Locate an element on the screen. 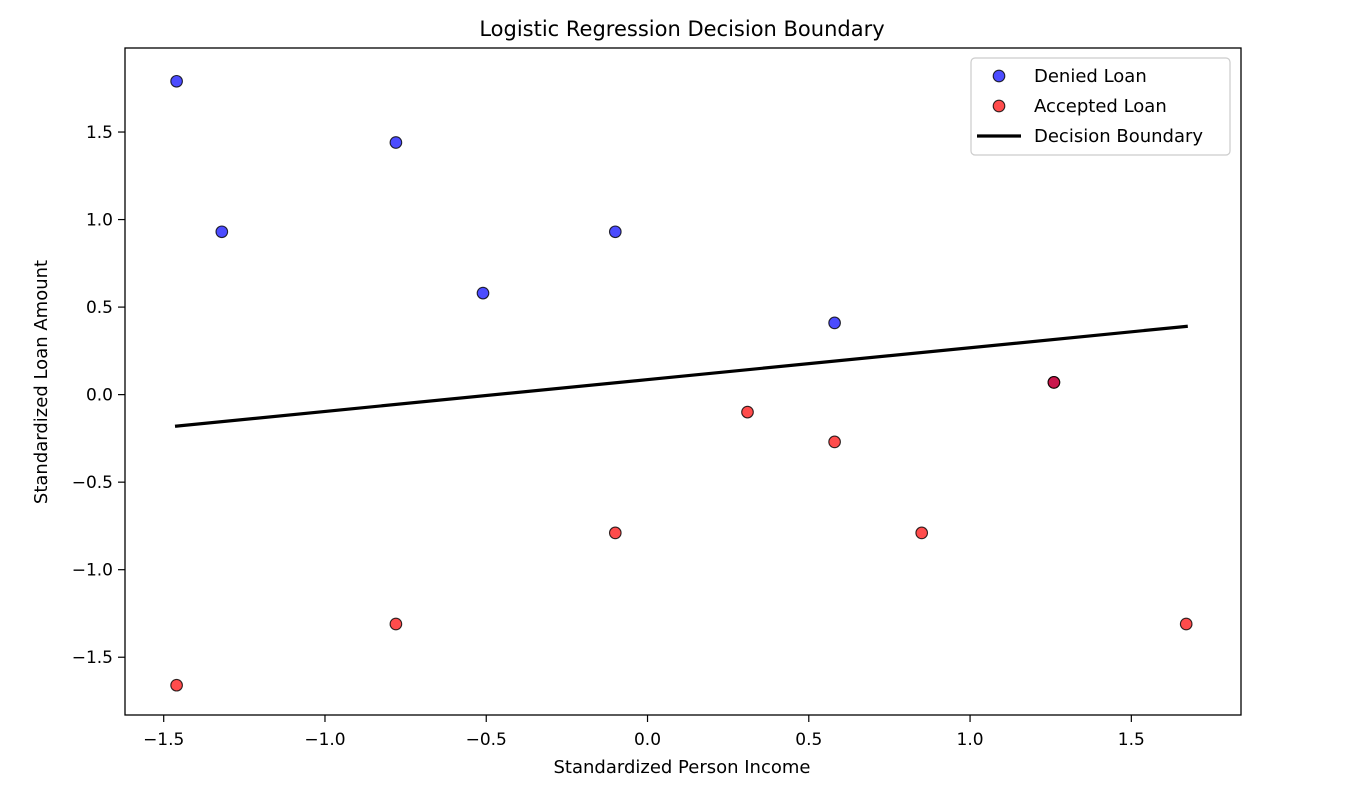 The width and height of the screenshot is (1358, 804). y-tick-label: 1.0 is located at coordinates (99, 221).